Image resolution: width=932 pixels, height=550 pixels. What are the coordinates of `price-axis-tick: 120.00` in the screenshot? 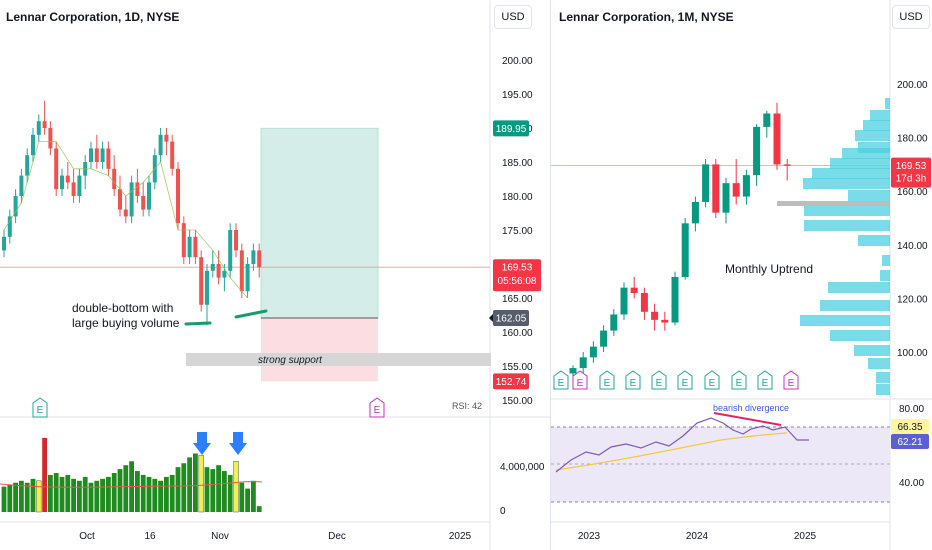 It's located at (912, 299).